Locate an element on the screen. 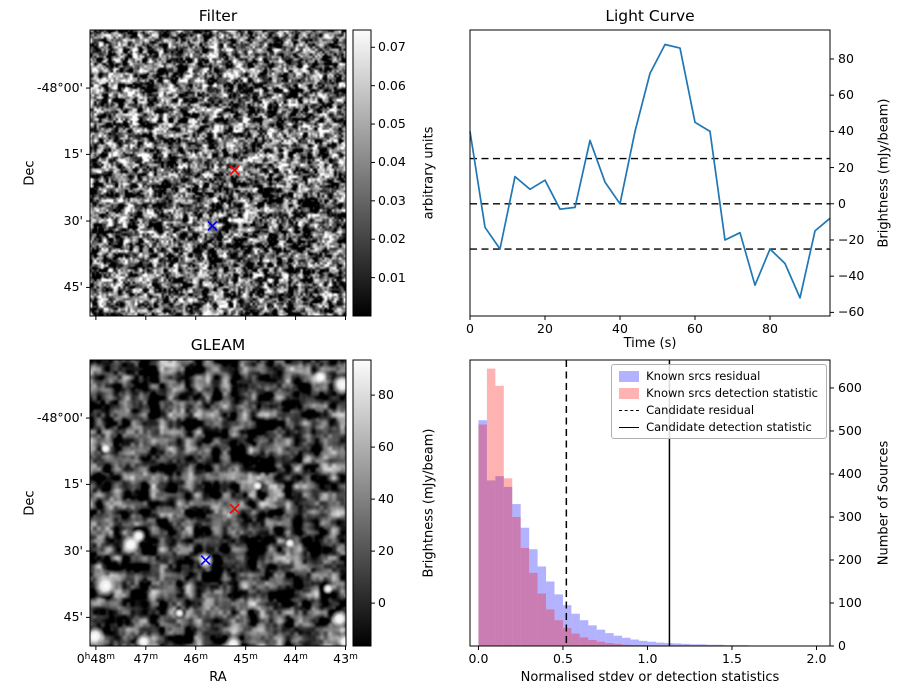 This screenshot has width=898, height=699. tick-label: 45m is located at coordinates (245, 658).